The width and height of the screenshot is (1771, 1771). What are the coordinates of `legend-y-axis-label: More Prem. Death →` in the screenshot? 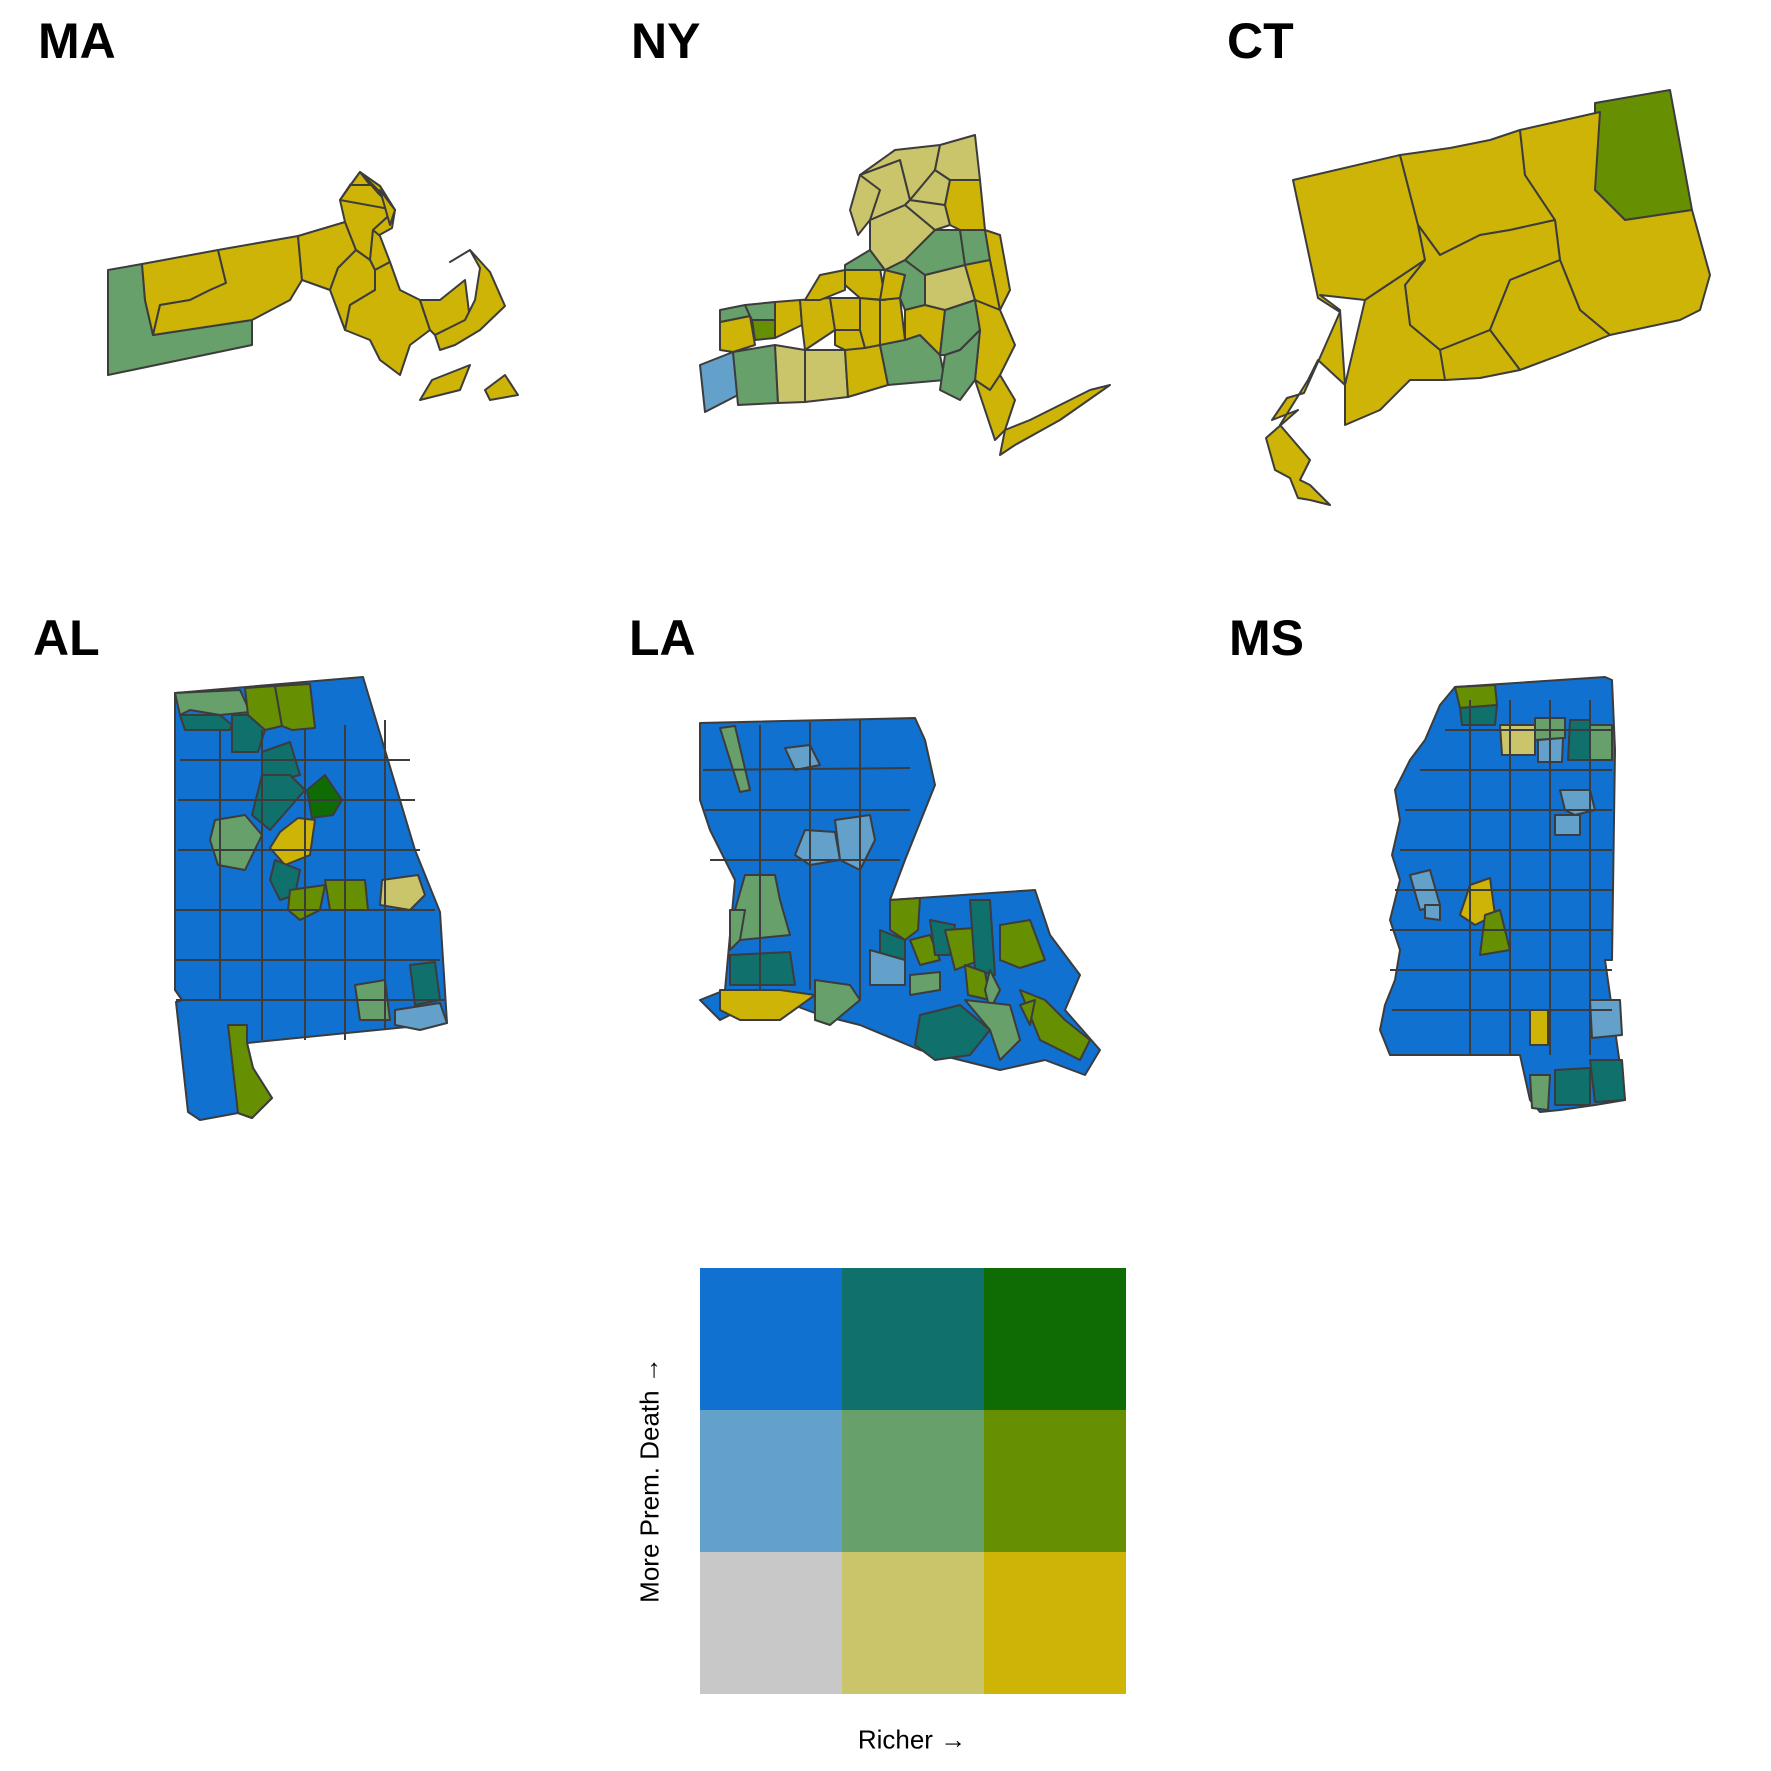 It's located at (649, 1480).